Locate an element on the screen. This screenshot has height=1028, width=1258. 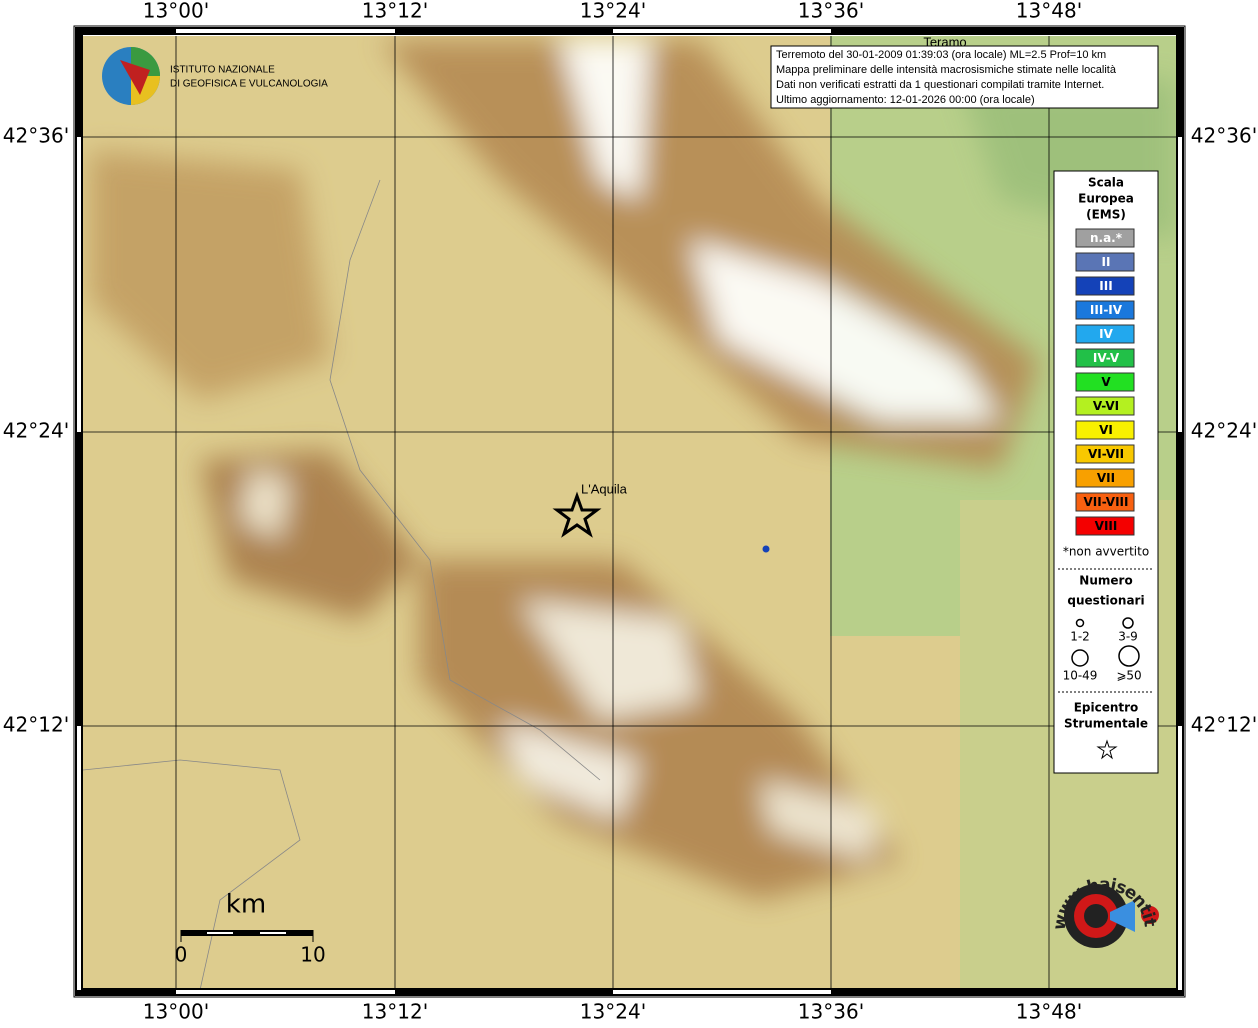
legend-label: V is located at coordinates (1106, 382).